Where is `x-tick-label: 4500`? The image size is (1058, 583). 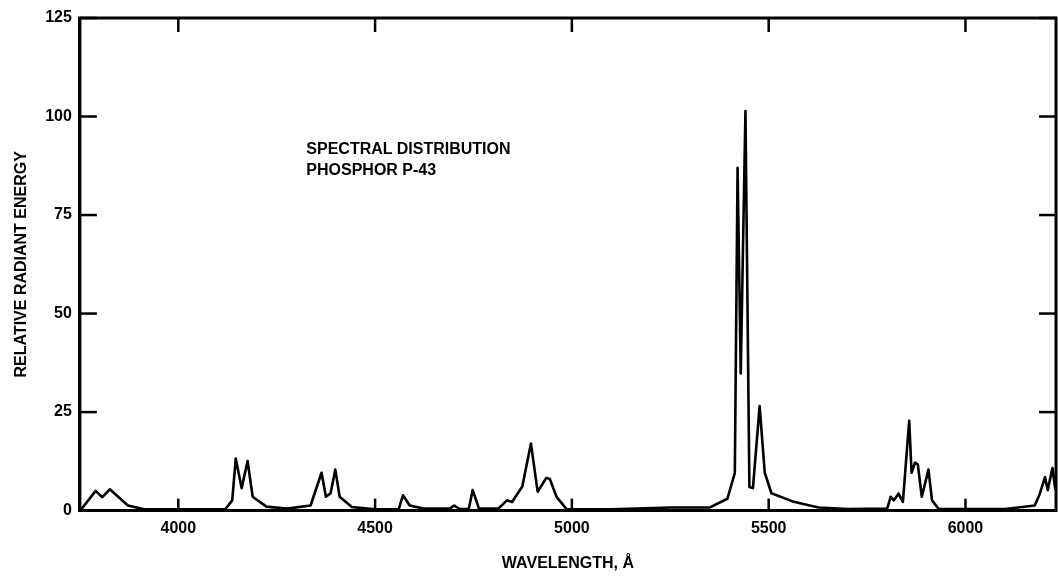
x-tick-label: 4500 is located at coordinates (375, 527).